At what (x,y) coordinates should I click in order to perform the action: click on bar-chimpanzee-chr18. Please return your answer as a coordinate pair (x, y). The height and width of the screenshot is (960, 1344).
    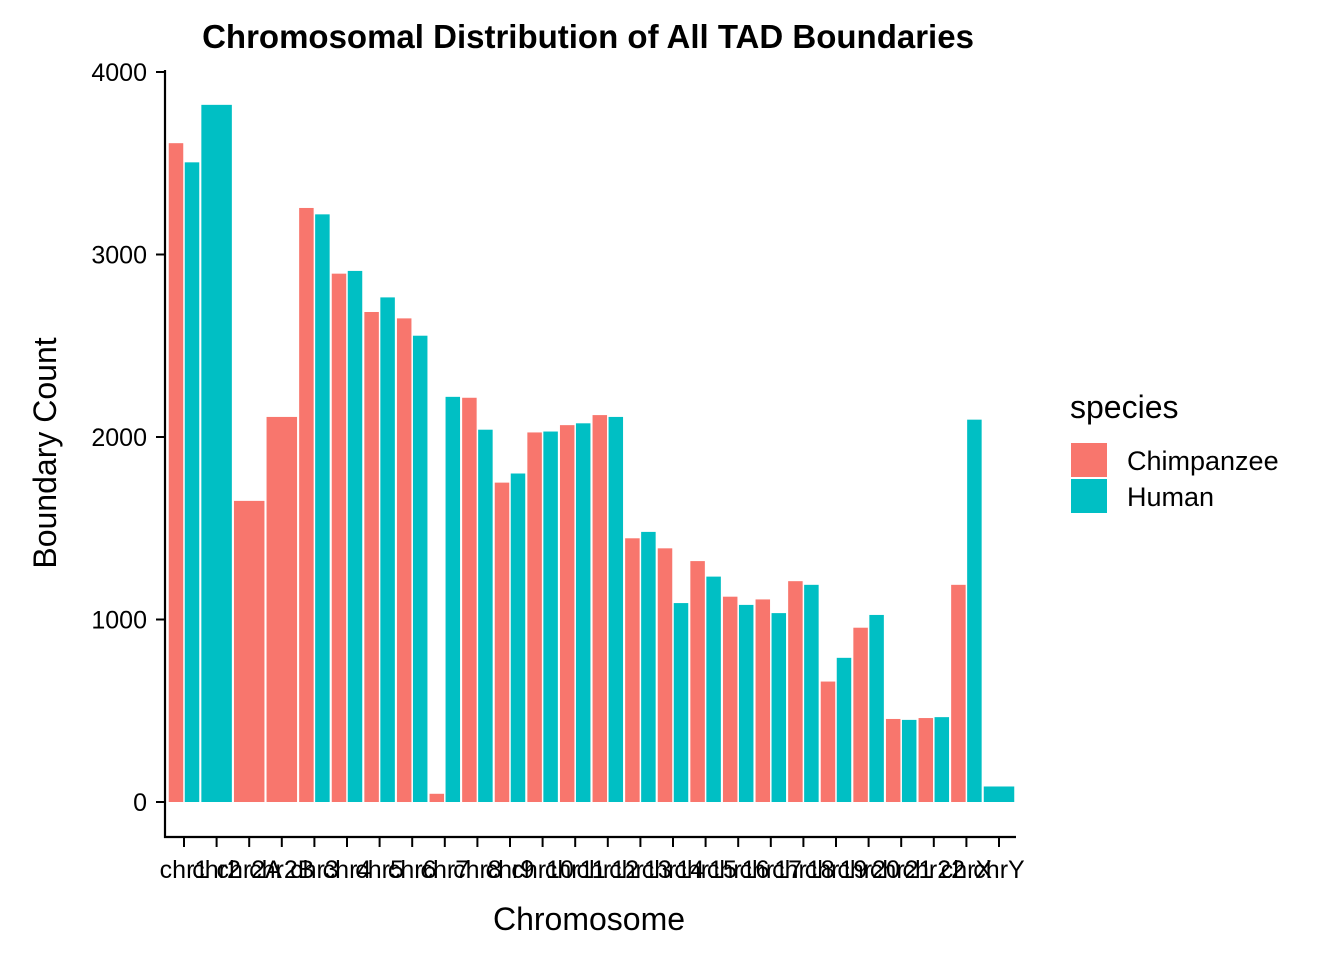
    Looking at the image, I should click on (795, 691).